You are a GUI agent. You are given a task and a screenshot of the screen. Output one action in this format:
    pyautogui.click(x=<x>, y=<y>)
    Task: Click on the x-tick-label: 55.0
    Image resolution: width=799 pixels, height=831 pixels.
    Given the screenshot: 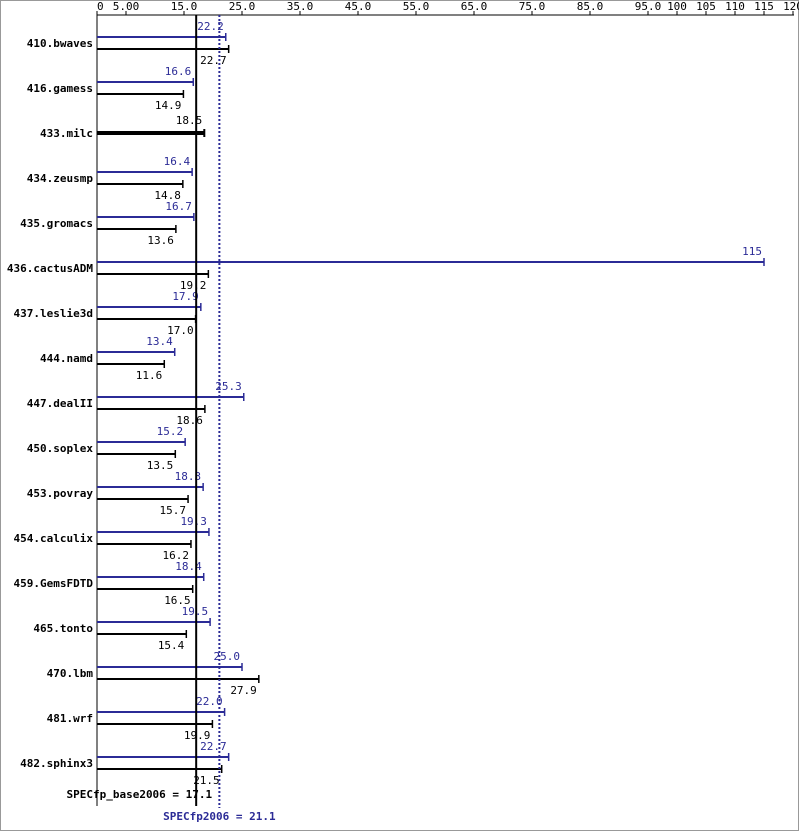 What is the action you would take?
    pyautogui.click(x=416, y=6)
    